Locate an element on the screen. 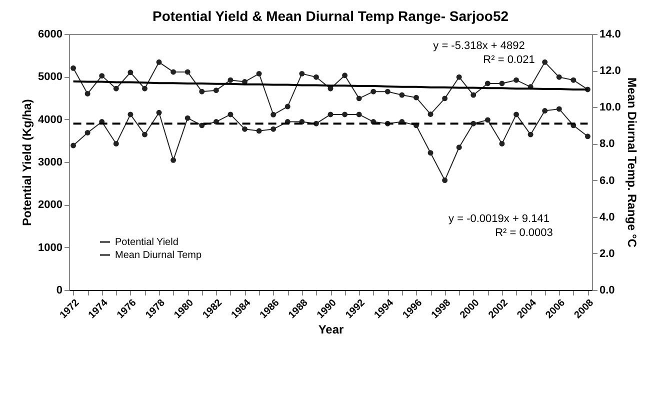 The height and width of the screenshot is (406, 656). legend-label: Potential Yield is located at coordinates (146, 242).